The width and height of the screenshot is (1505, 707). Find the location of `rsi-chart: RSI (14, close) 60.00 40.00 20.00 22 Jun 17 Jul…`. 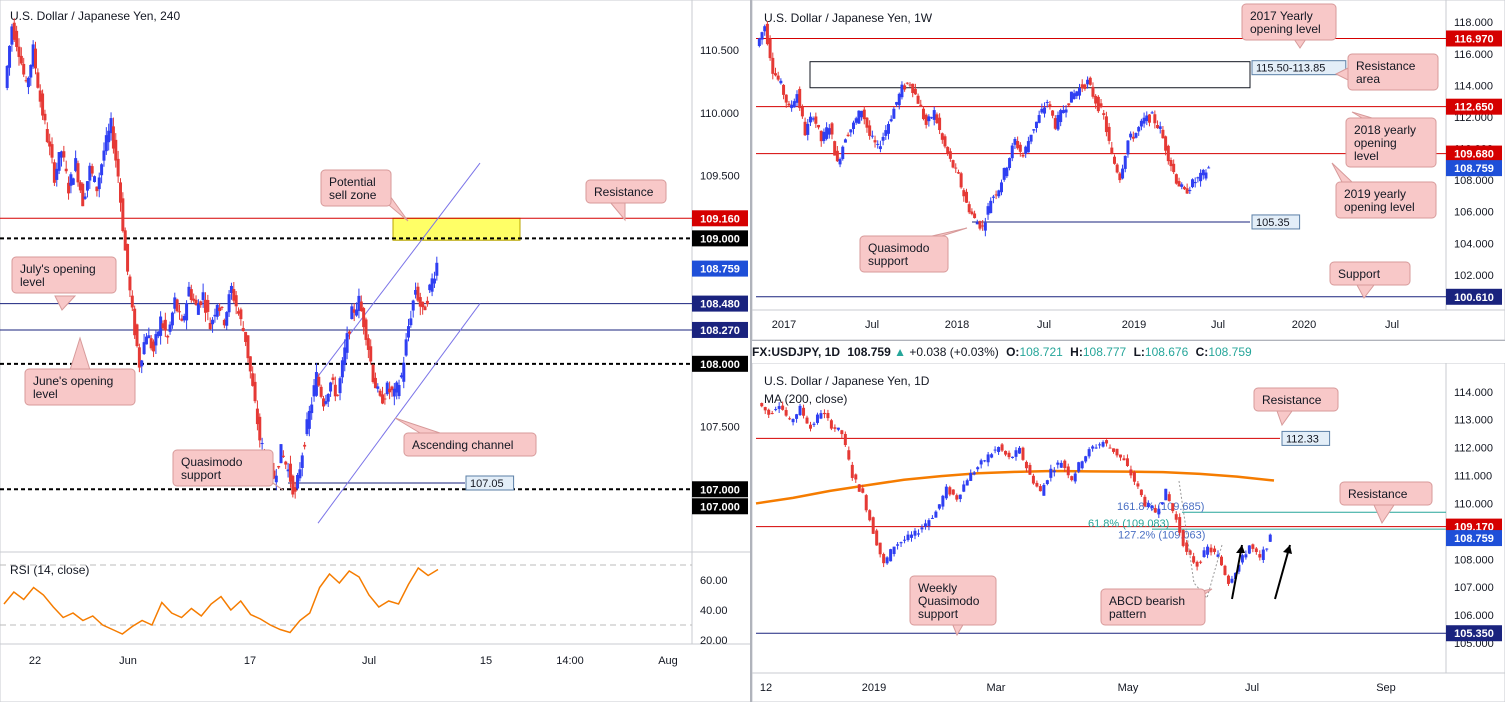

rsi-chart: RSI (14, close) 60.00 40.00 20.00 22 Jun 17 Jul… is located at coordinates (376, 627).